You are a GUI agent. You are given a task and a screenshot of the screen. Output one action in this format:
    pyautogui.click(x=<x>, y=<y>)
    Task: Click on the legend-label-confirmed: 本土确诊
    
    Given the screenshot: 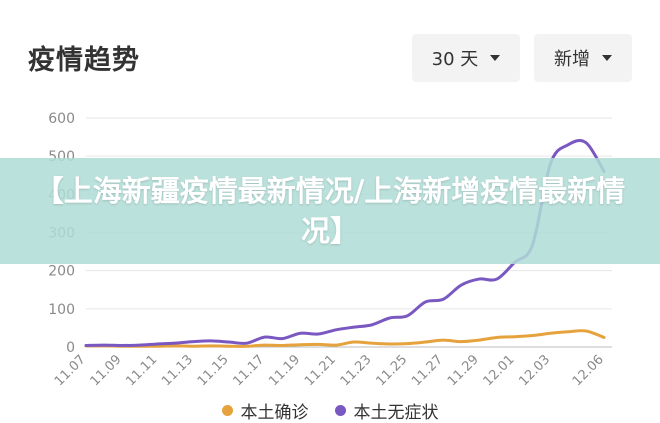 What is the action you would take?
    pyautogui.click(x=274, y=413)
    